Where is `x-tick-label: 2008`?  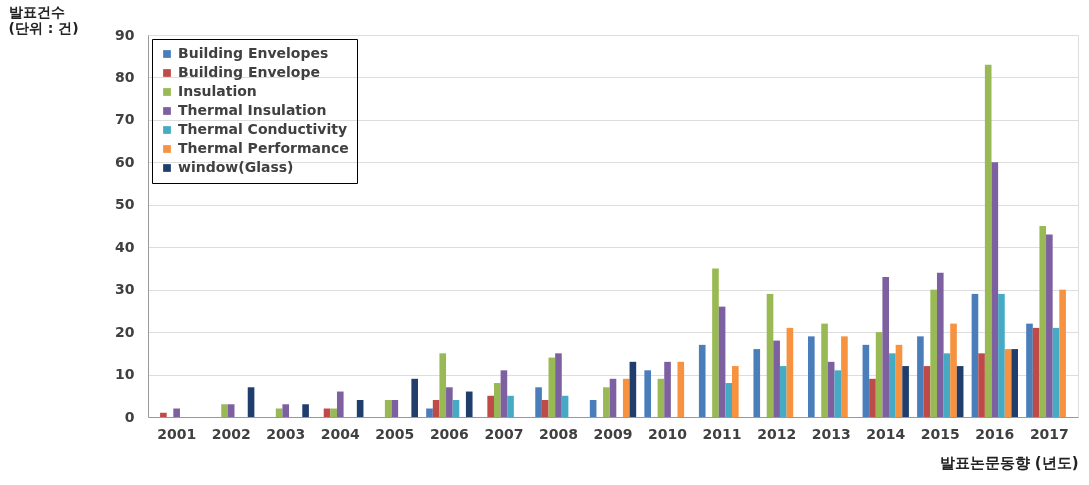
x-tick-label: 2008 is located at coordinates (558, 433).